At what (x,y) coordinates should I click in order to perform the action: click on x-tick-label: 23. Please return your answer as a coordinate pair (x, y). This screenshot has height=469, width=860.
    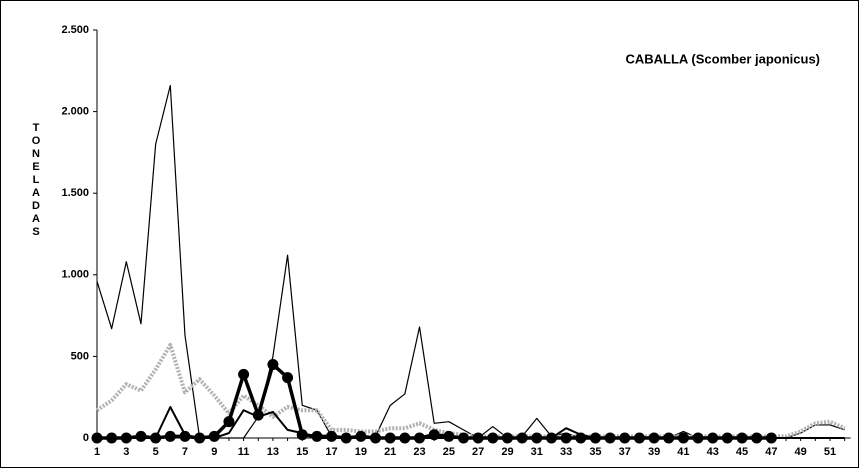
    Looking at the image, I should click on (419, 452).